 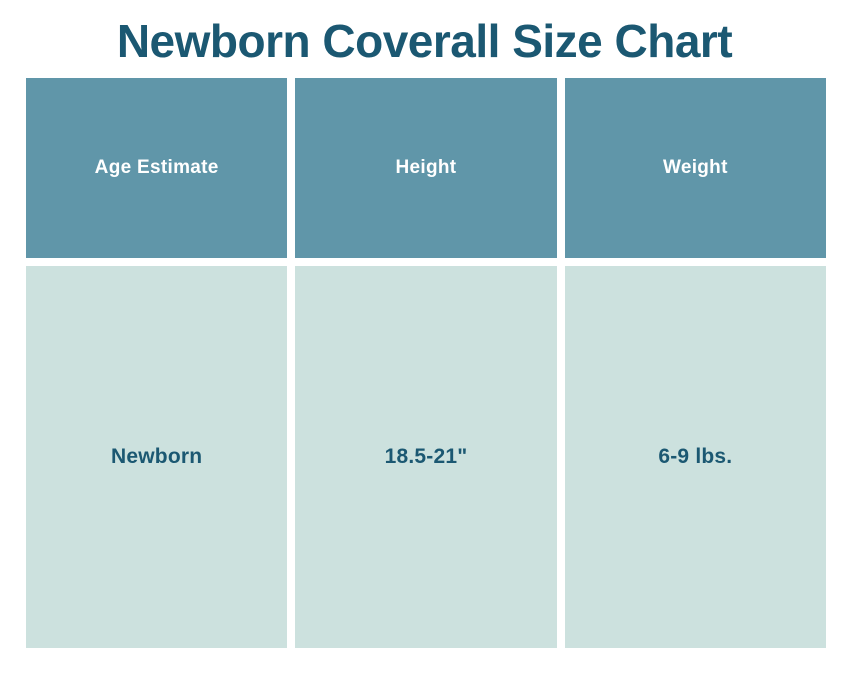 What do you see at coordinates (426, 168) in the screenshot?
I see `column-header-height: Height` at bounding box center [426, 168].